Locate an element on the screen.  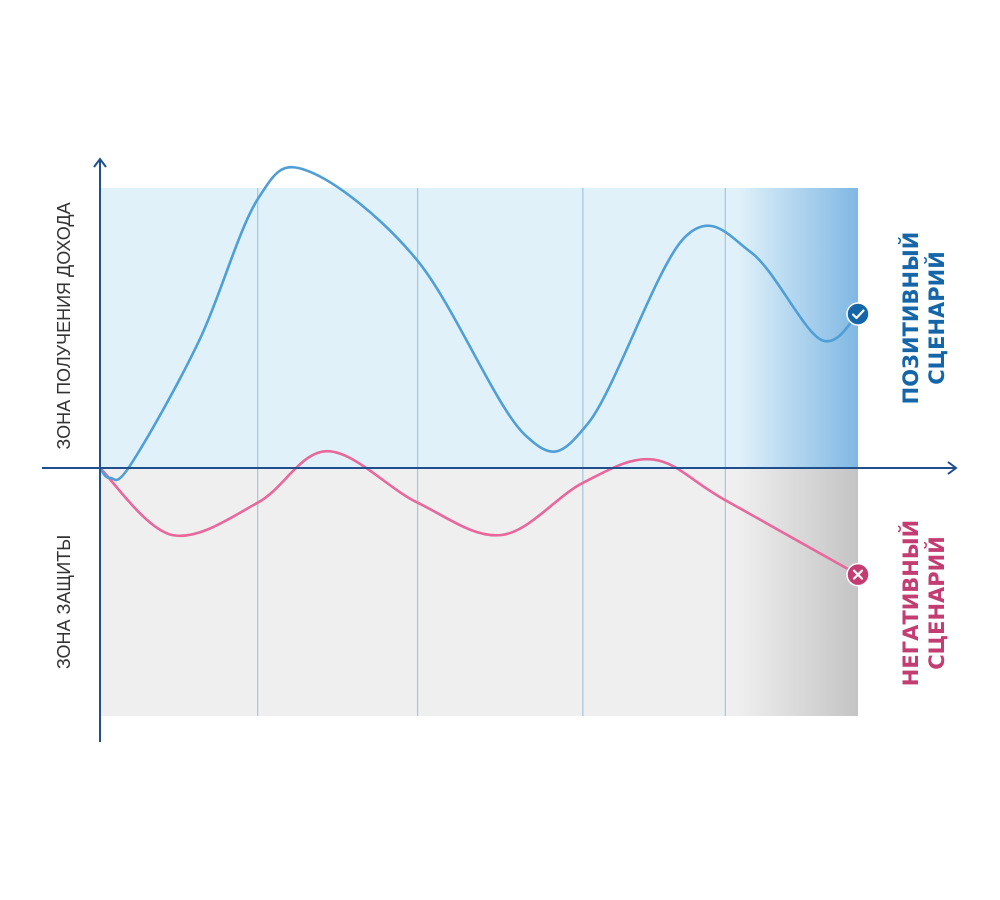
negative-scenario-label-line1: НЕГАТИВНЫЙ is located at coordinates (910, 603).